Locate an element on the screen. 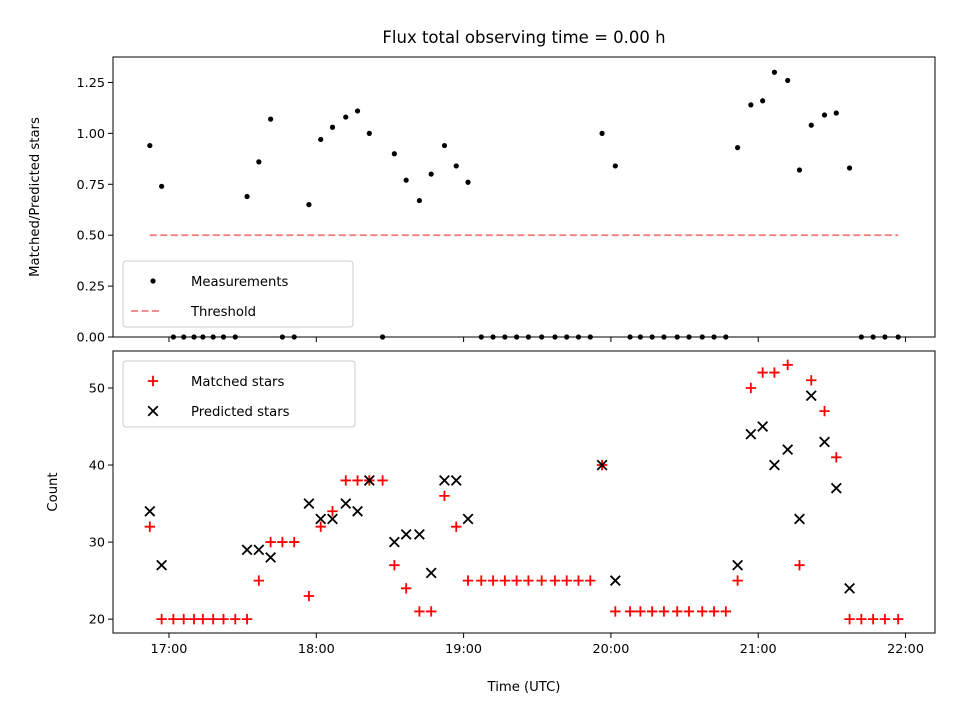 The width and height of the screenshot is (960, 720). bottom-y-axis-label: Count is located at coordinates (53, 491).